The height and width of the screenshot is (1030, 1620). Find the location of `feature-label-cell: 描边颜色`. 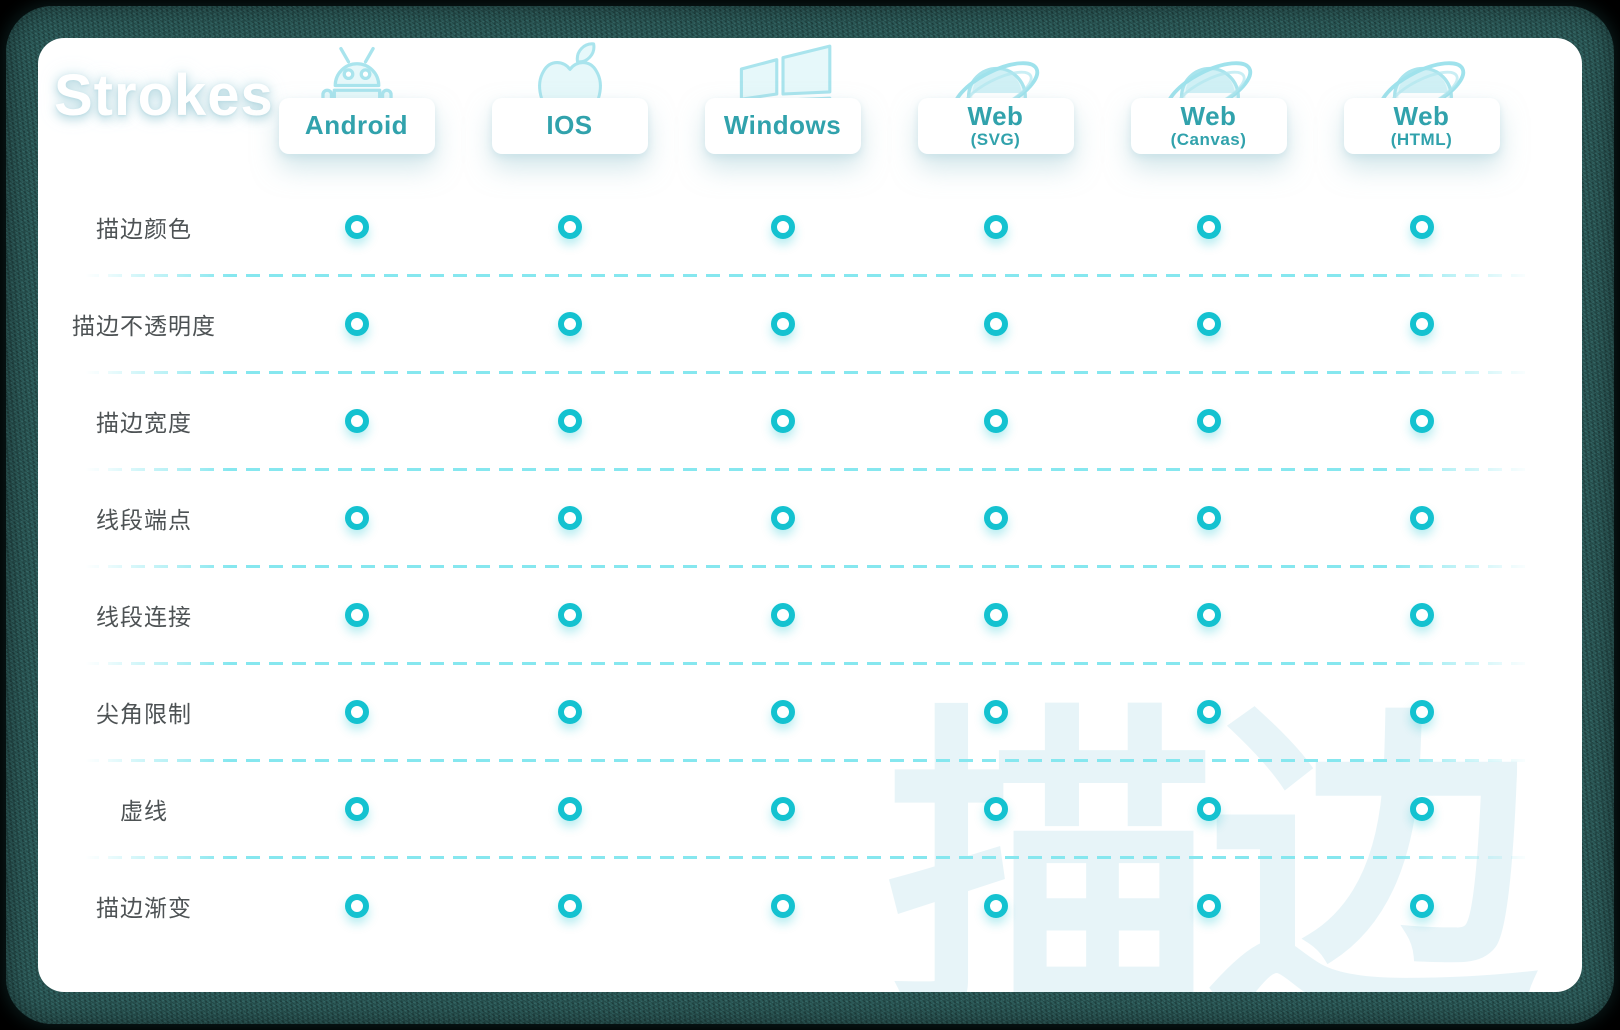

feature-label-cell: 描边颜色 is located at coordinates (144, 227).